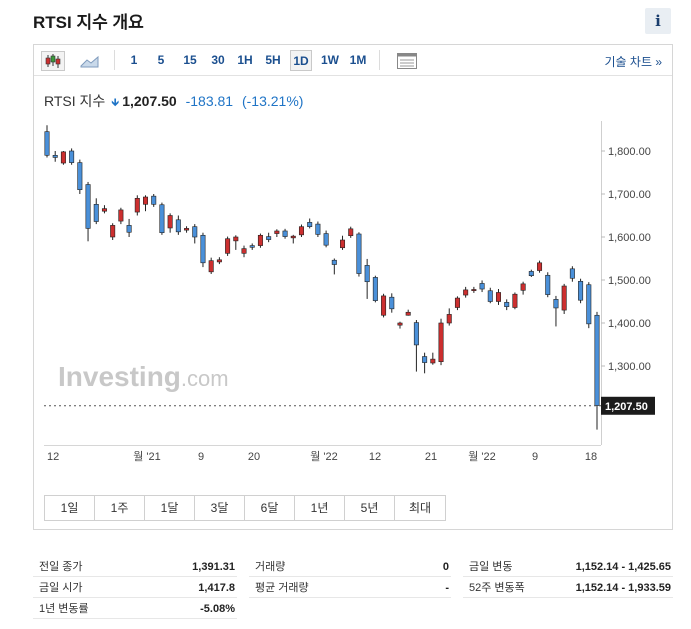  What do you see at coordinates (216, 588) in the screenshot?
I see `stat-value: 1,417.8` at bounding box center [216, 588].